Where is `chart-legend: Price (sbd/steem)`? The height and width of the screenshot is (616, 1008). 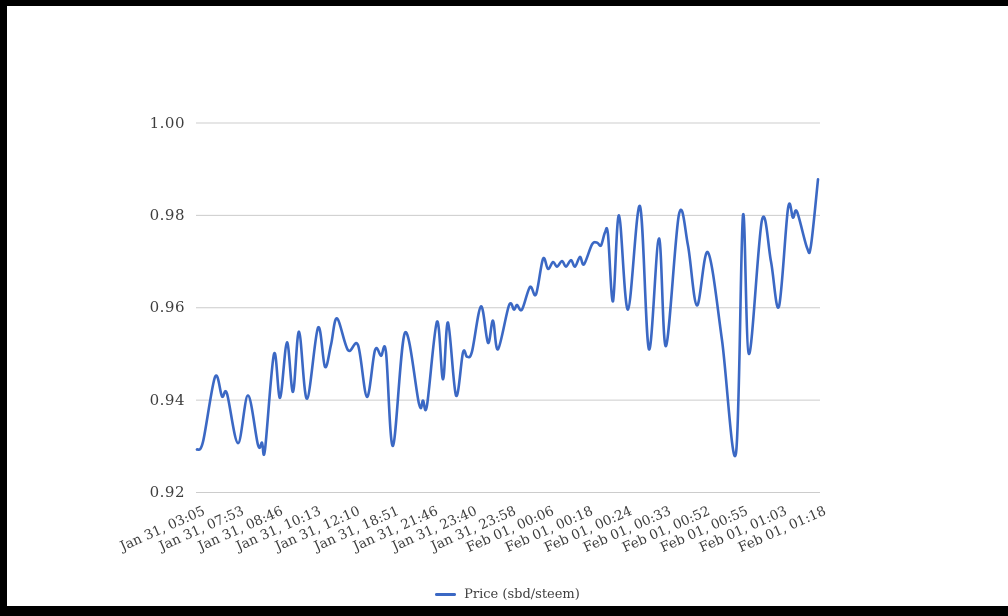
chart-legend: Price (sbd/steem) is located at coordinates (507, 594).